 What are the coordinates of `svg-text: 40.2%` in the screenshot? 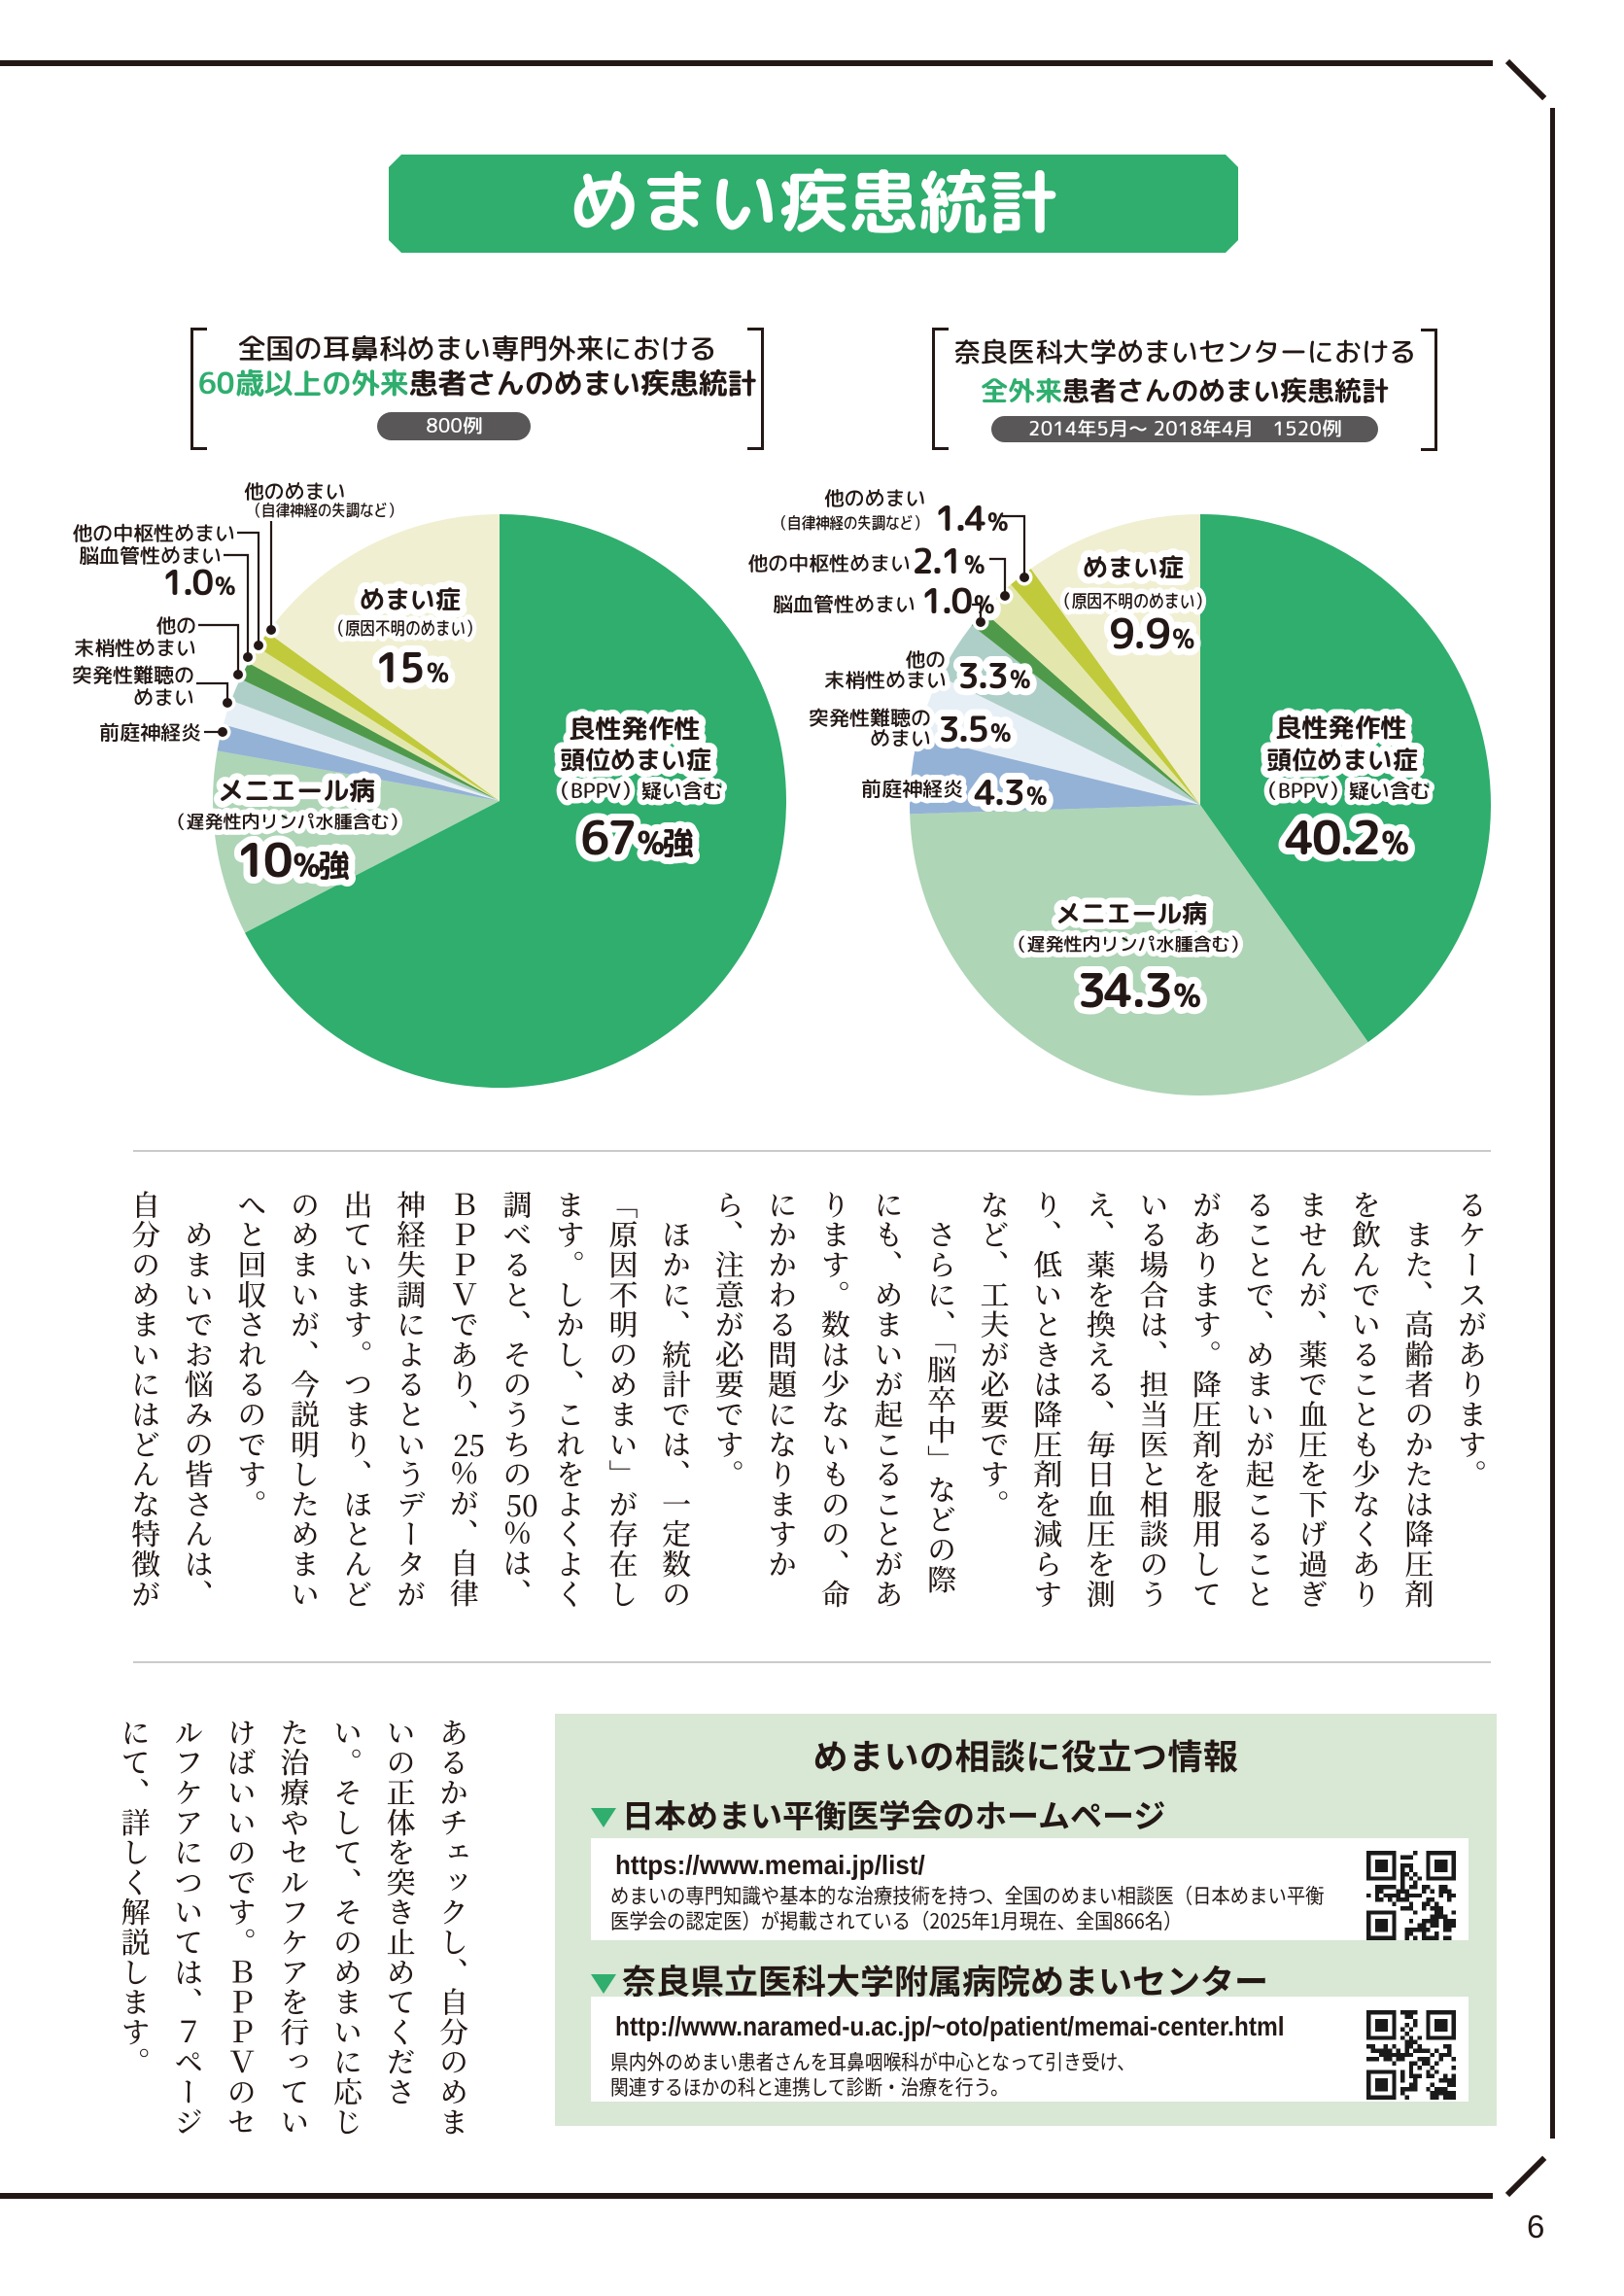 It's located at (1346, 837).